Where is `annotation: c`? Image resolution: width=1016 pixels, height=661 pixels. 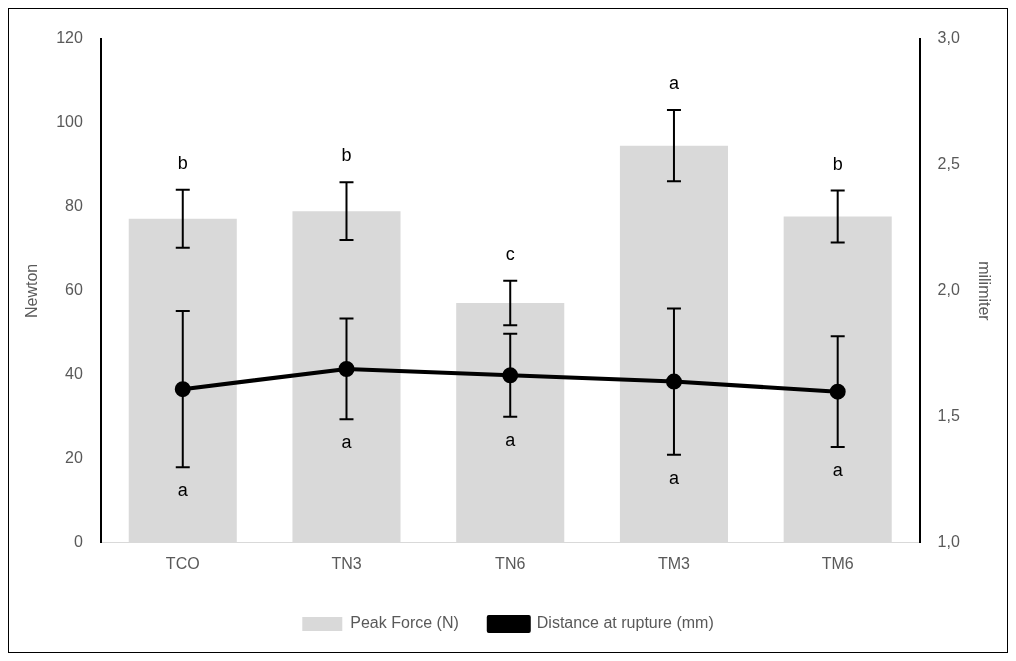
annotation: c is located at coordinates (510, 253).